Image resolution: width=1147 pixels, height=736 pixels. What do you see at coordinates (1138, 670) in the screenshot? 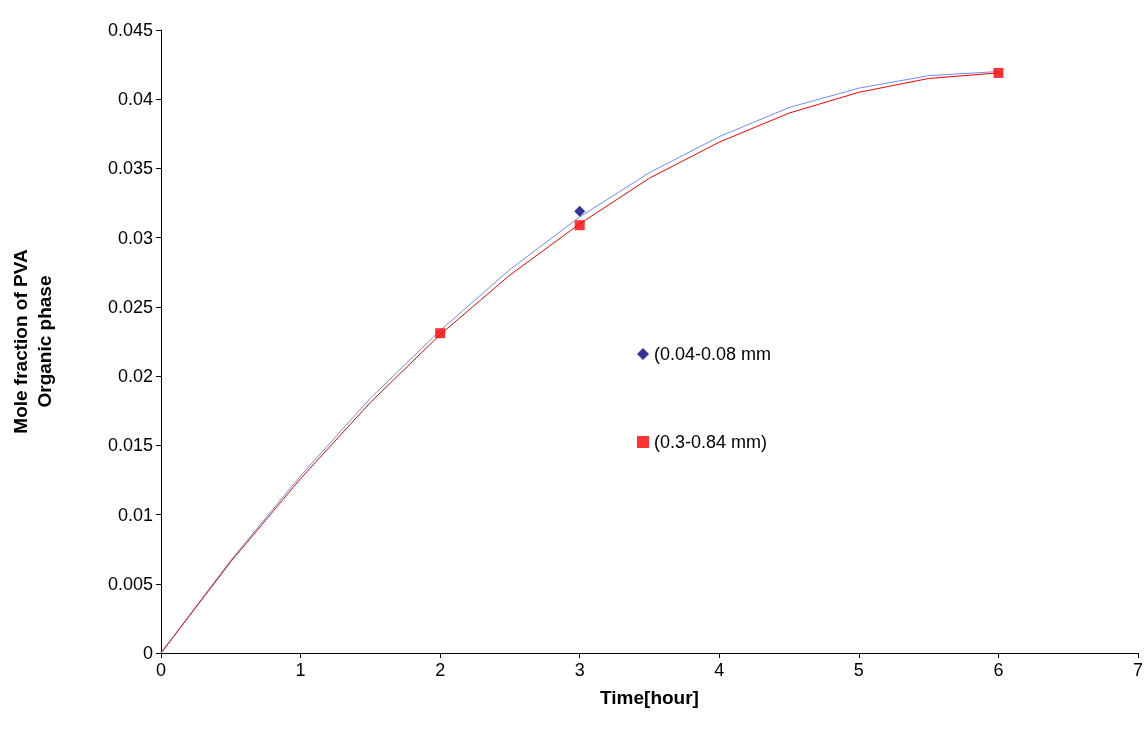
I see `x-tick-label: 7` at bounding box center [1138, 670].